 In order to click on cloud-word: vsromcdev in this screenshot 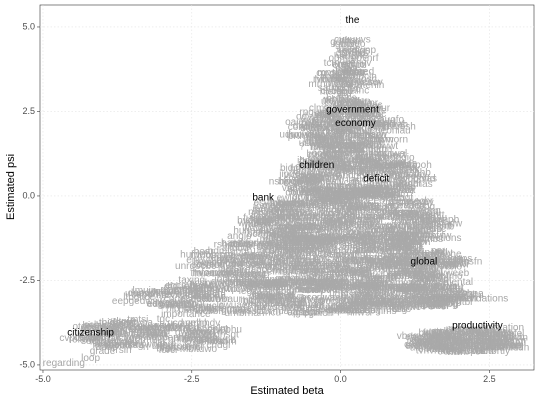, I will do `click(232, 309)`.